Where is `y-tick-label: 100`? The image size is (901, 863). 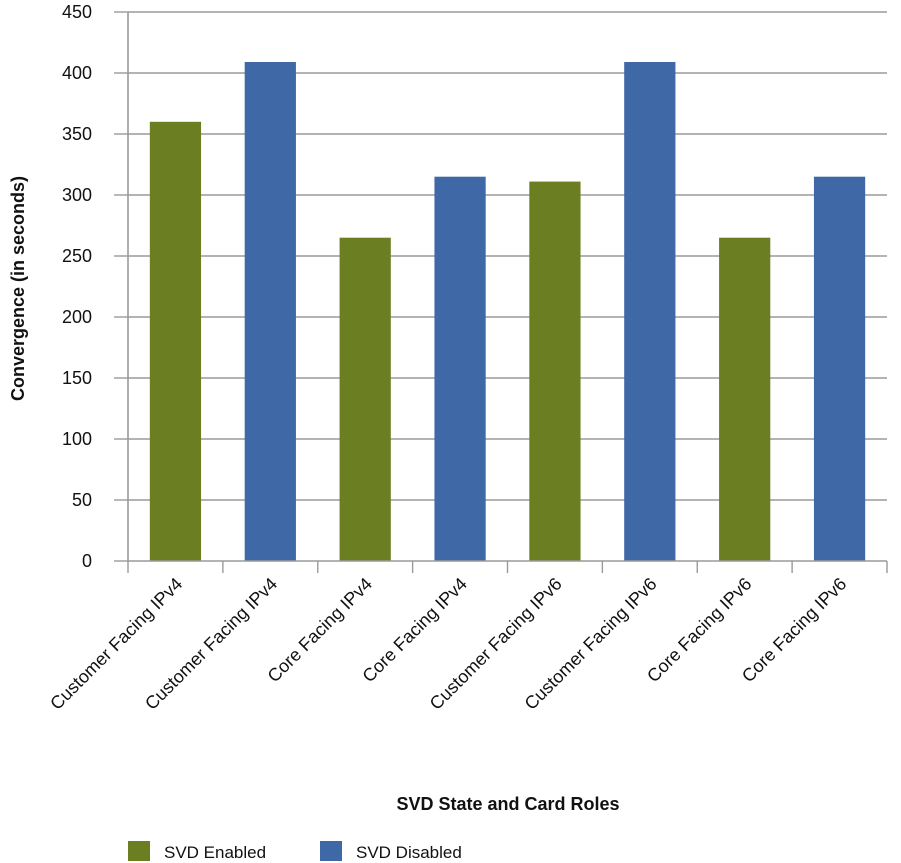
y-tick-label: 100 is located at coordinates (77, 439).